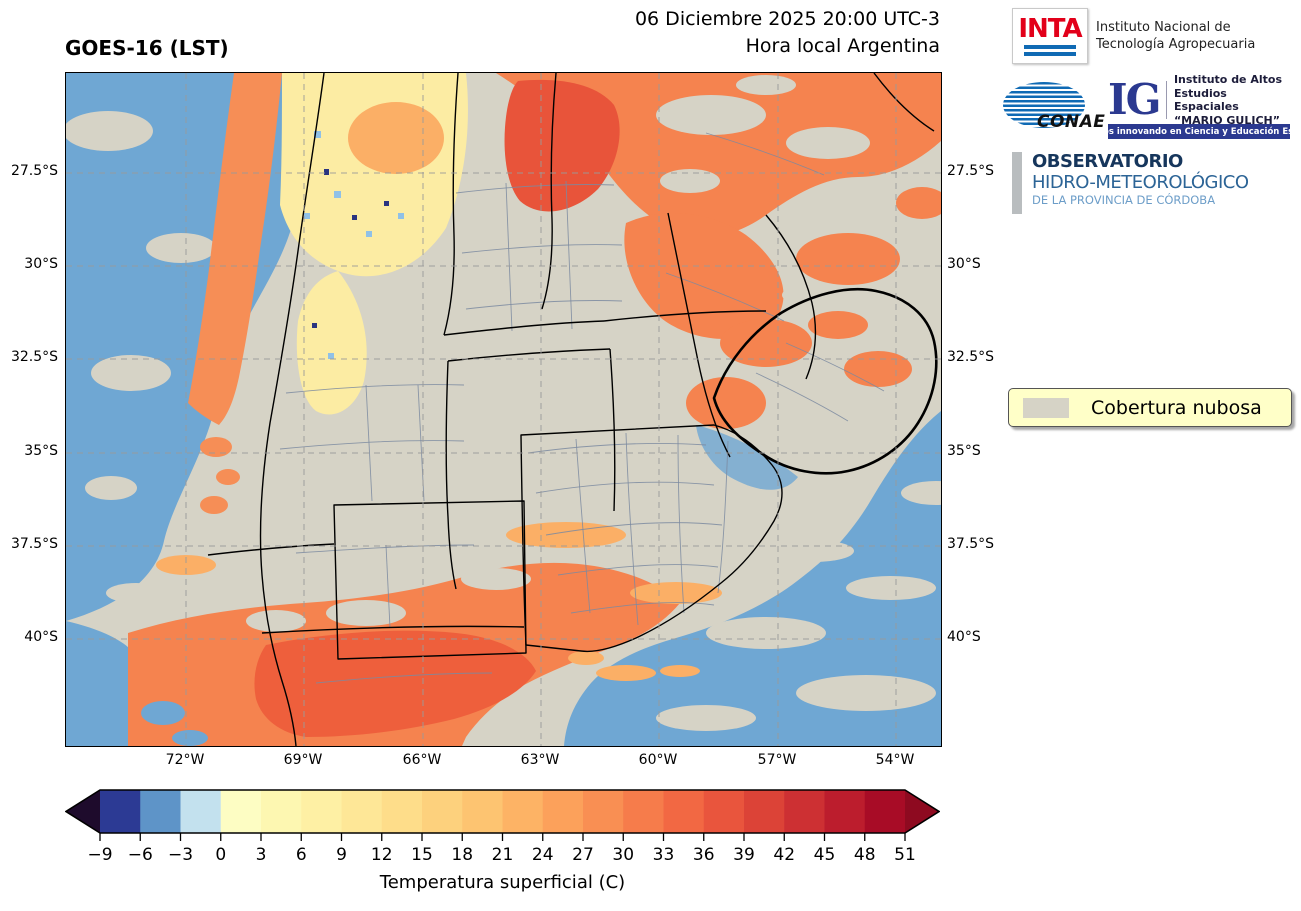  I want to click on conae-globe-icon, so click(1044, 105).